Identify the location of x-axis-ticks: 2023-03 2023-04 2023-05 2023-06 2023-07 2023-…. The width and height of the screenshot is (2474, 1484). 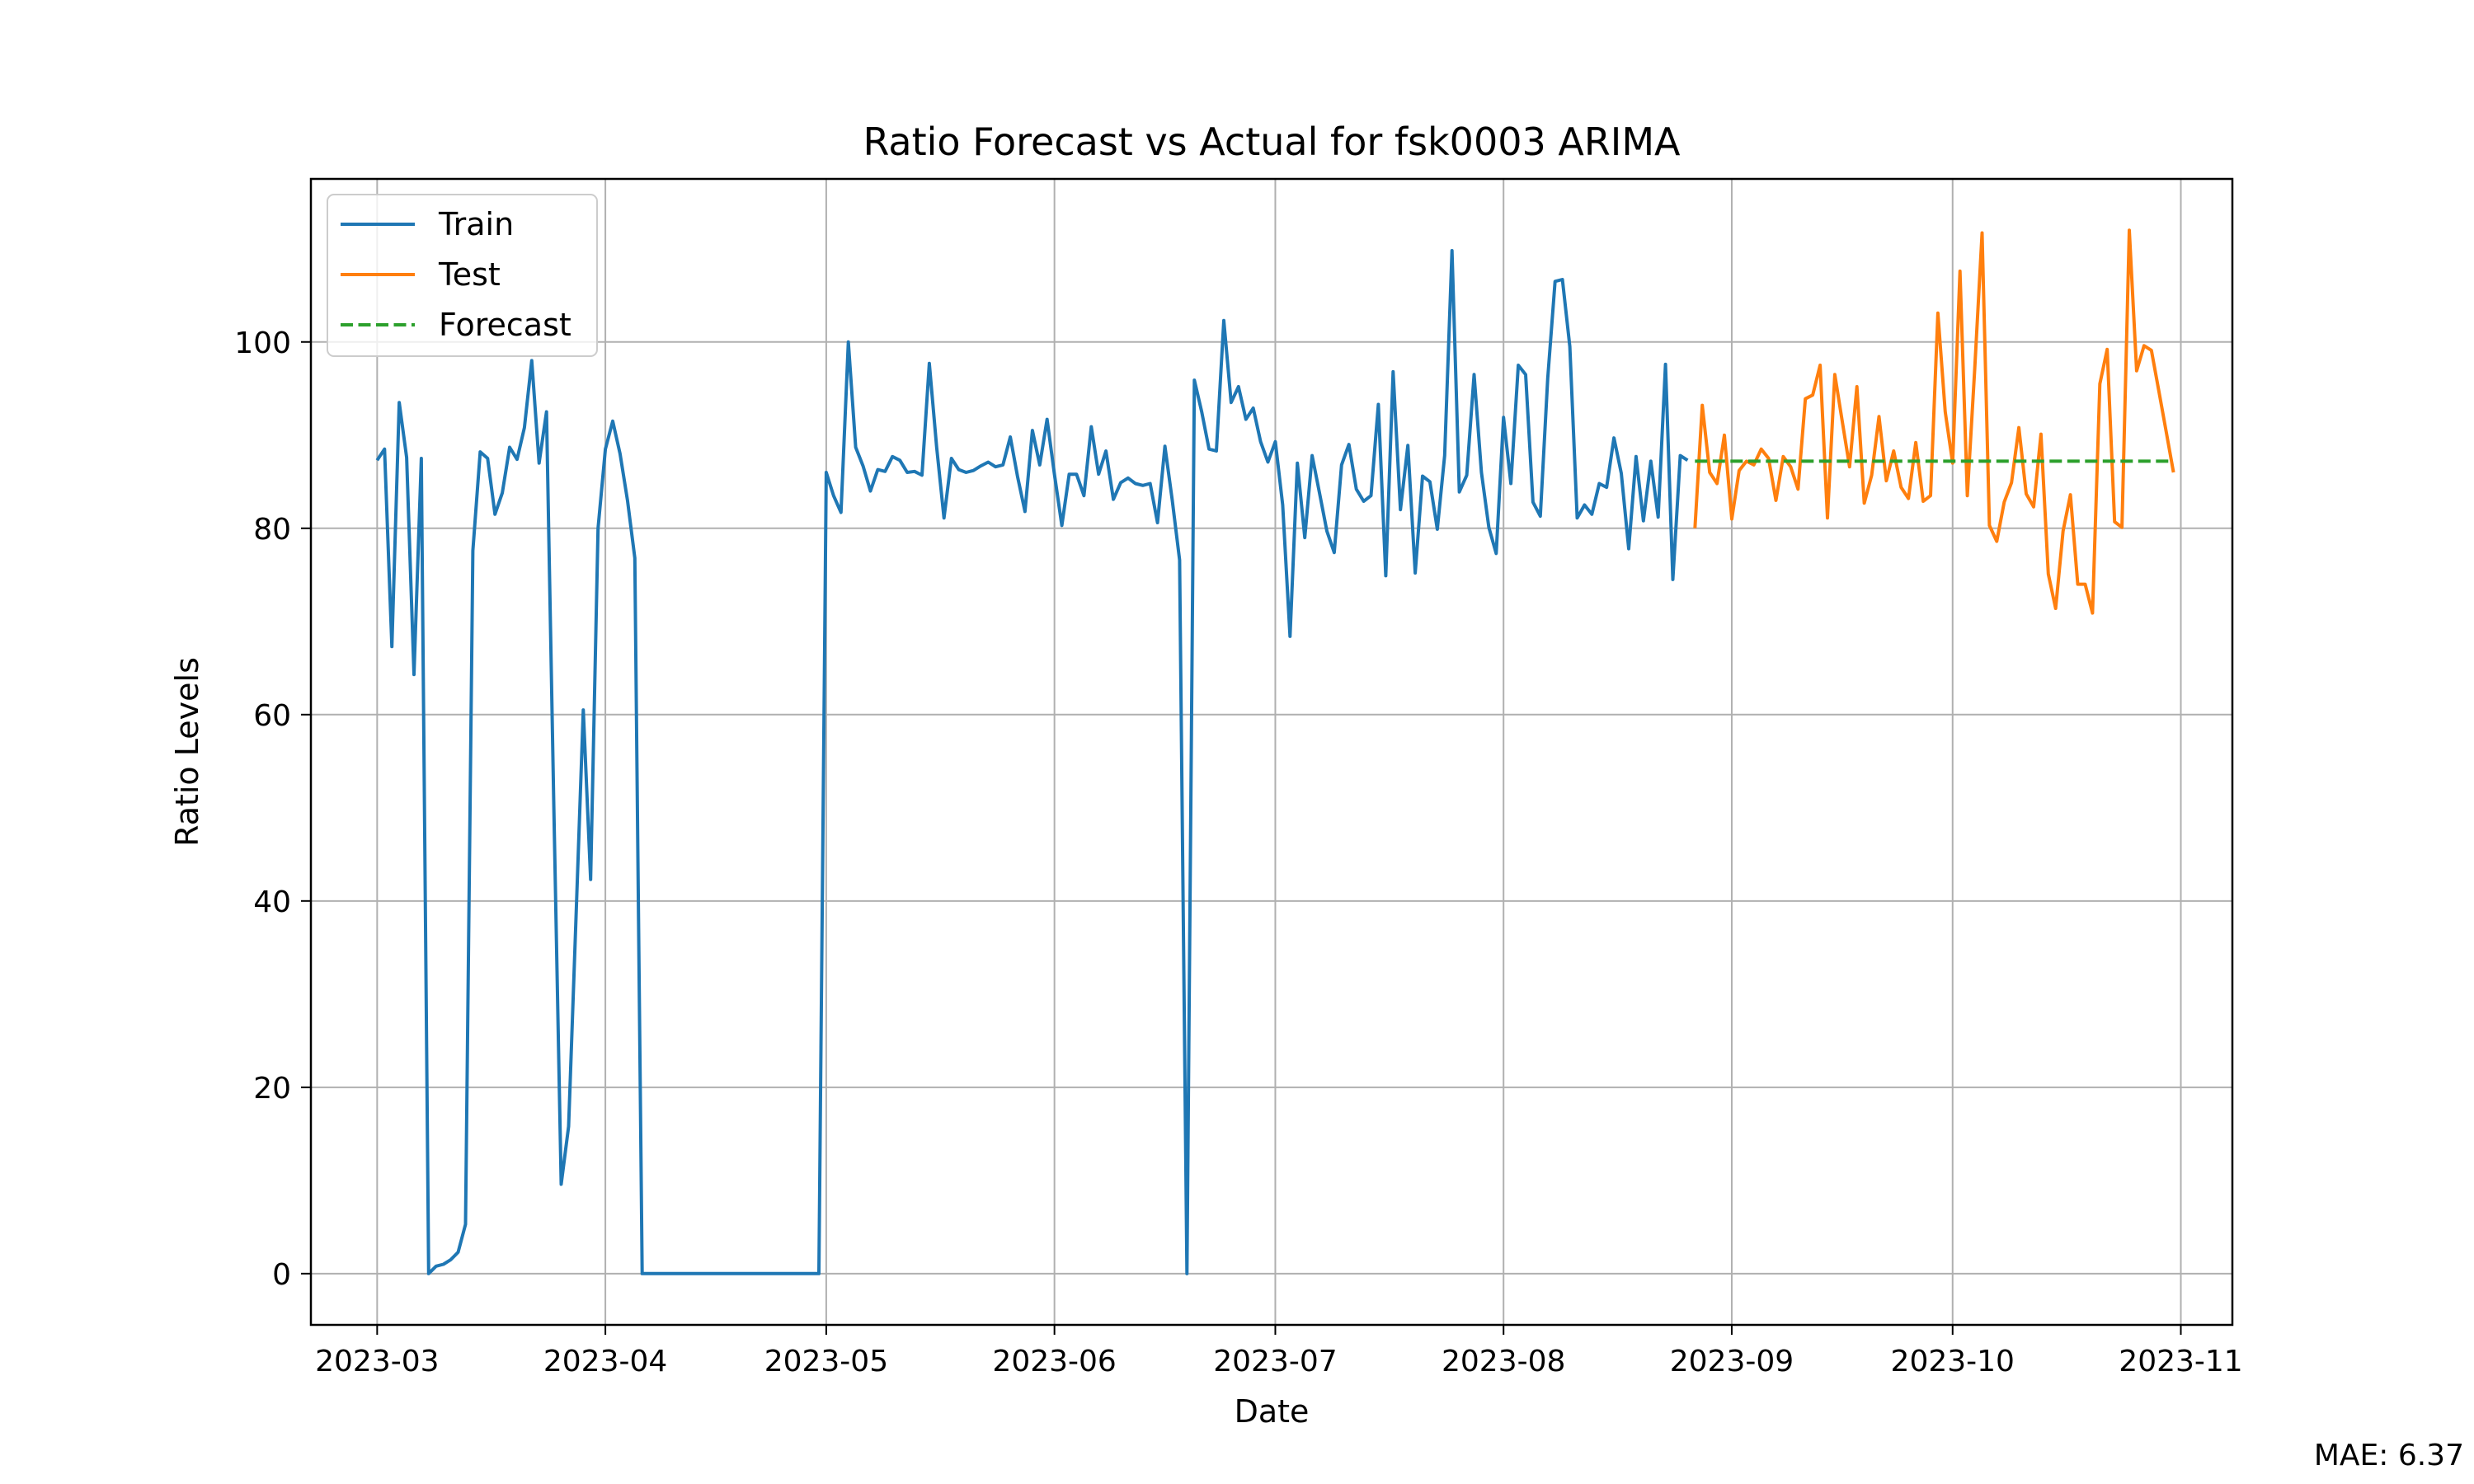
(1279, 1351).